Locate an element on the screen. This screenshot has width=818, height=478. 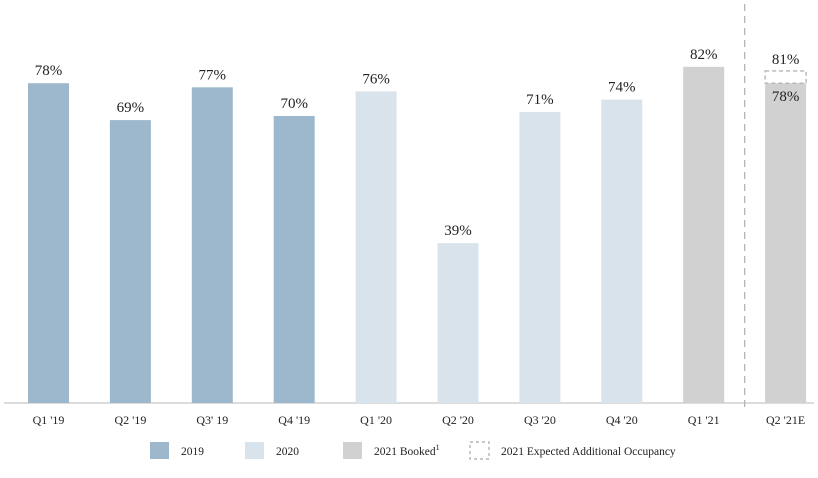
legend-label: 2021 Booked1 is located at coordinates (407, 450).